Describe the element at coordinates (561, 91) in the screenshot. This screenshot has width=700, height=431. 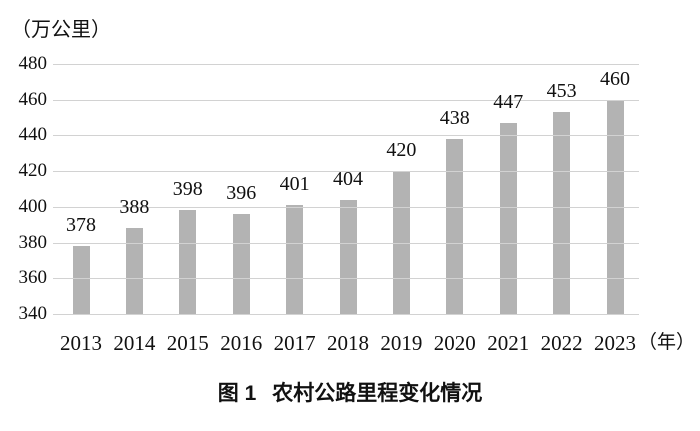
I see `bar-value-label: 453` at that location.